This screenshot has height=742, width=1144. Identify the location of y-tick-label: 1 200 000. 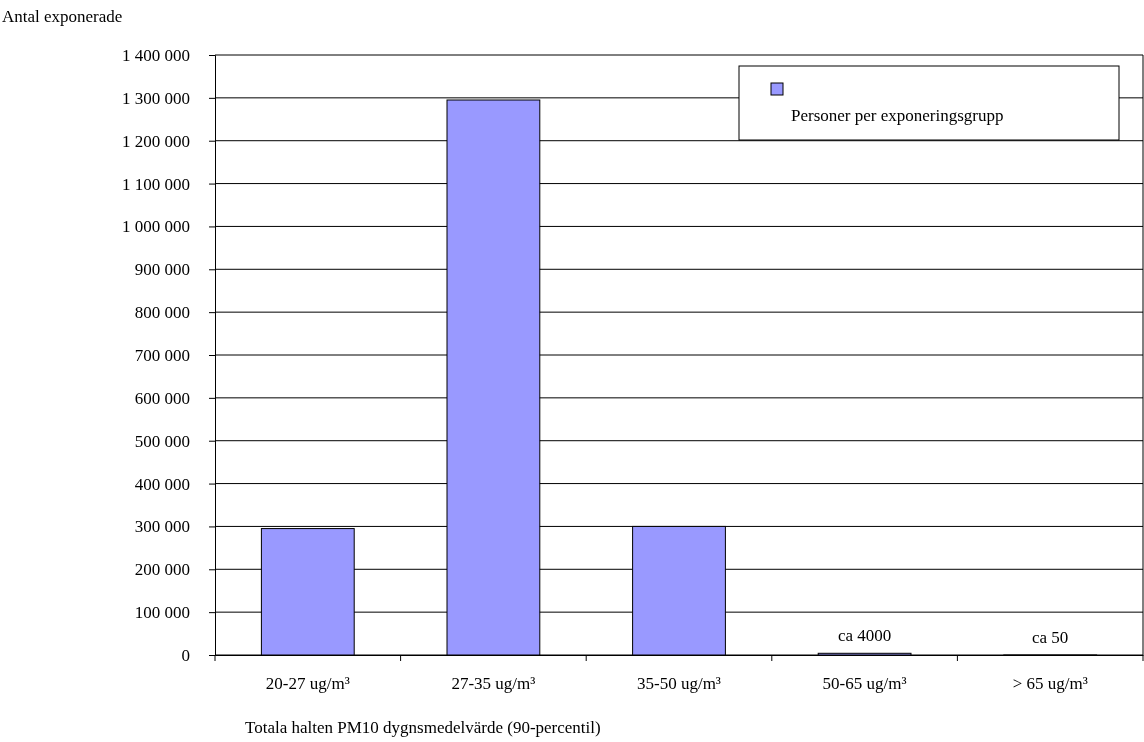
(156, 141).